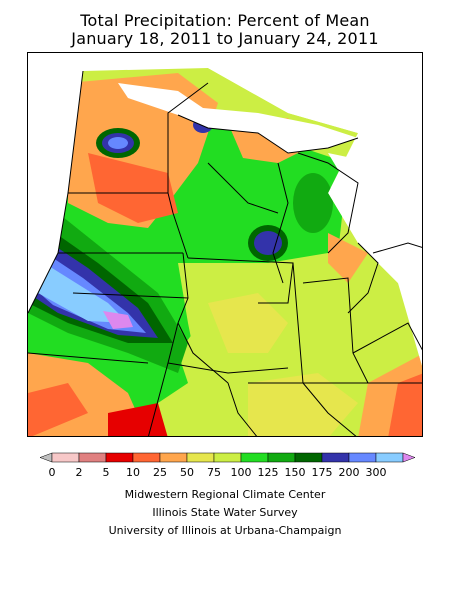 Image resolution: width=450 pixels, height=600 pixels. Describe the element at coordinates (187, 472) in the screenshot. I see `legend-tick-label: 50` at that location.